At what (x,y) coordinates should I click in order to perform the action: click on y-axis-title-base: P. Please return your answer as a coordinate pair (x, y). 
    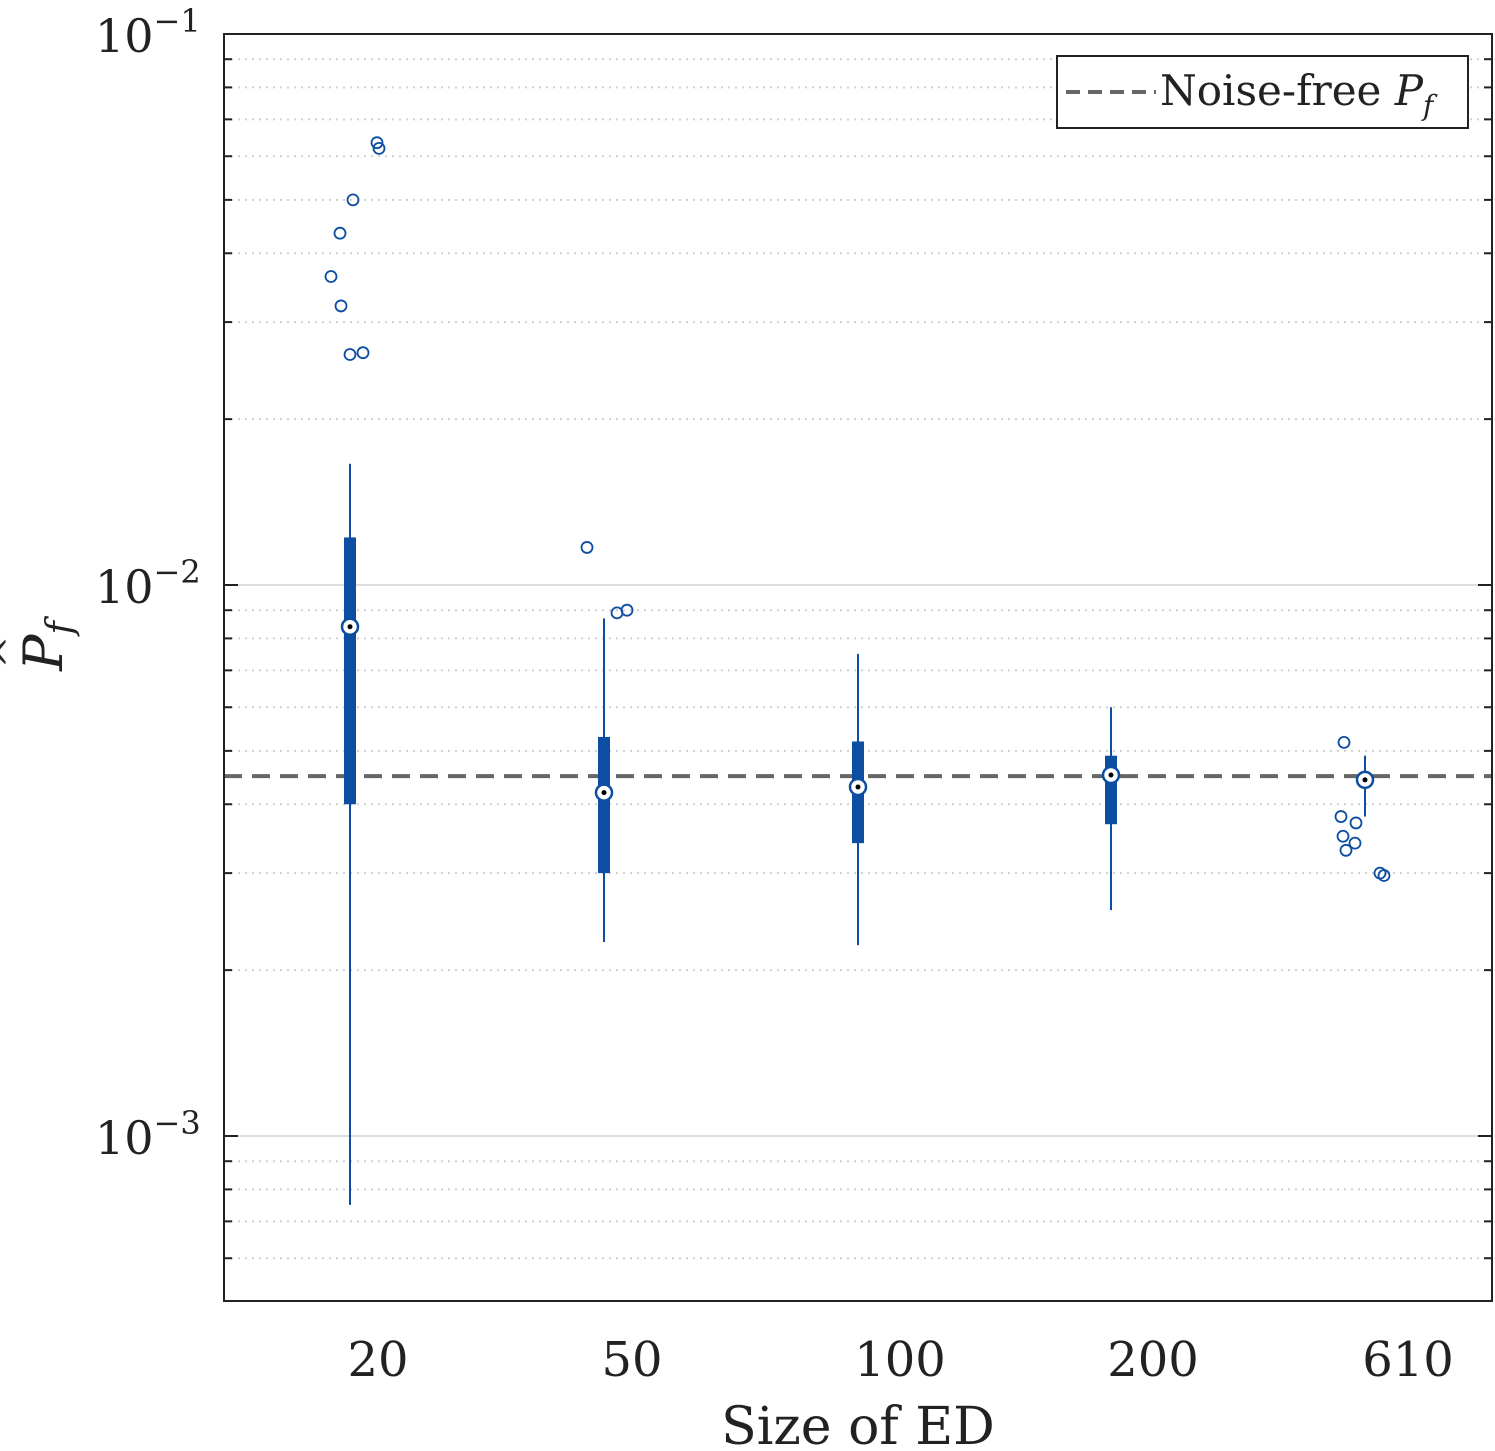
    Looking at the image, I should click on (43, 652).